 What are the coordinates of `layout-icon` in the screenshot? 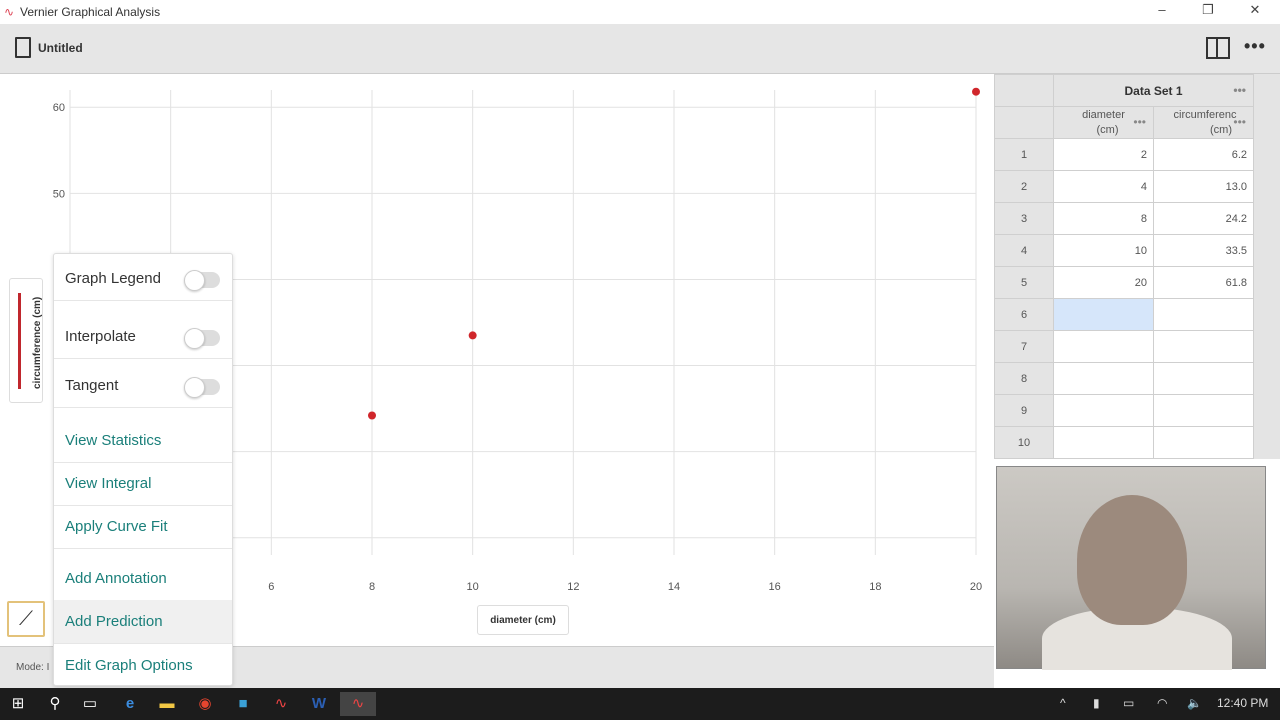 It's located at (1218, 48).